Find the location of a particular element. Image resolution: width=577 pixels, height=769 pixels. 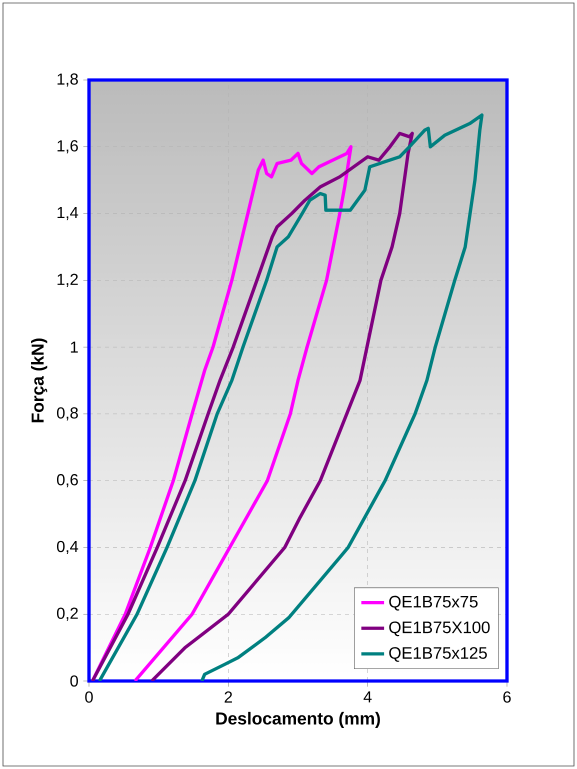

legend-label: QE1B75x125 is located at coordinates (438, 654).